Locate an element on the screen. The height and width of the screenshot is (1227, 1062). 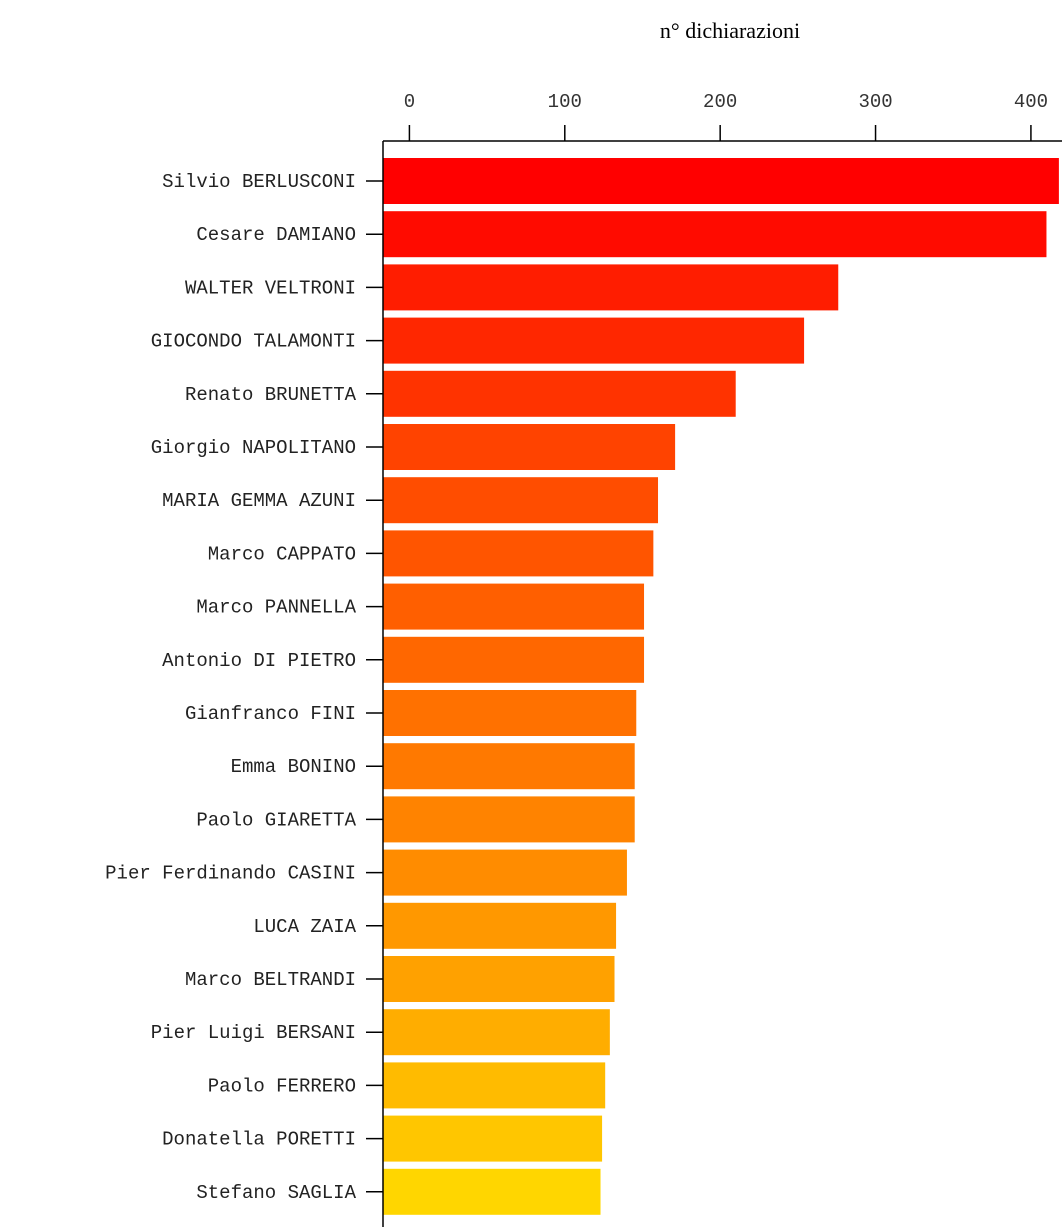
x-tick-label: 400 is located at coordinates (1031, 102).